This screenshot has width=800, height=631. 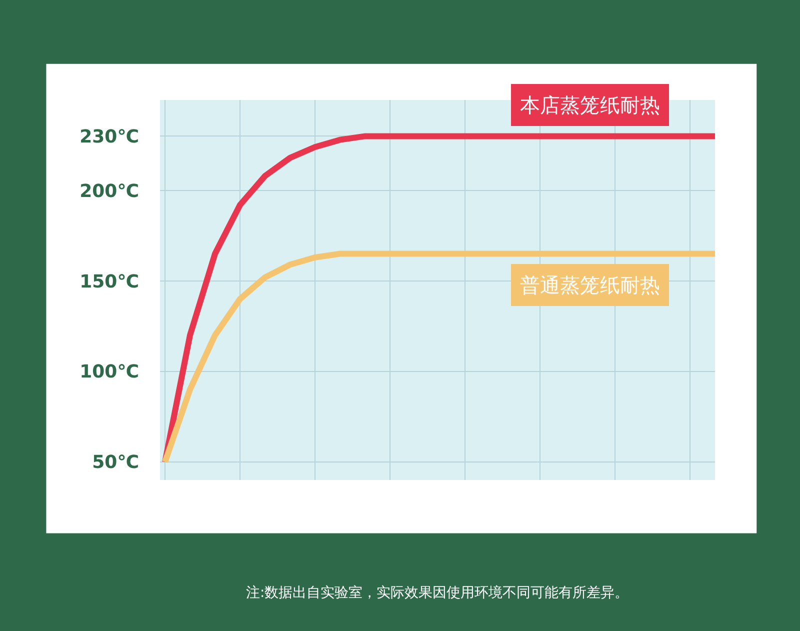 What do you see at coordinates (590, 285) in the screenshot?
I see `series-label: 普通蒸笼纸耐热` at bounding box center [590, 285].